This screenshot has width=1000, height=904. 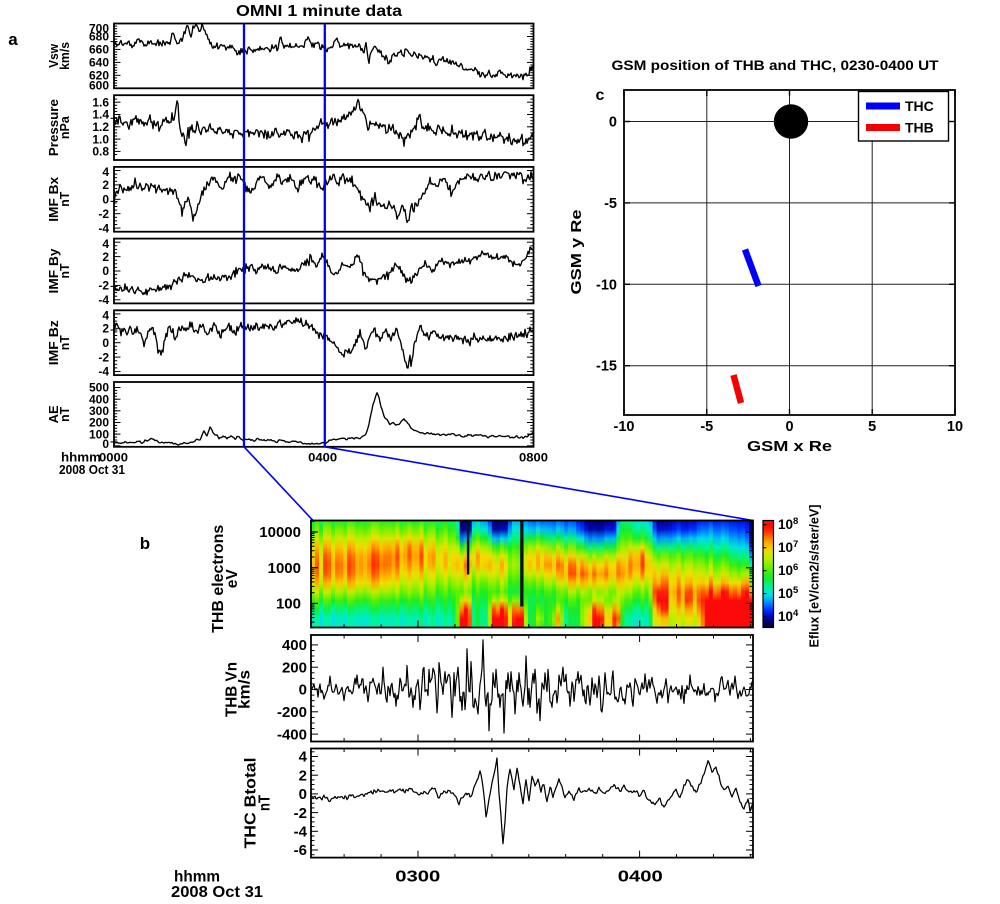 What do you see at coordinates (99, 50) in the screenshot?
I see `svg-text: 660` at bounding box center [99, 50].